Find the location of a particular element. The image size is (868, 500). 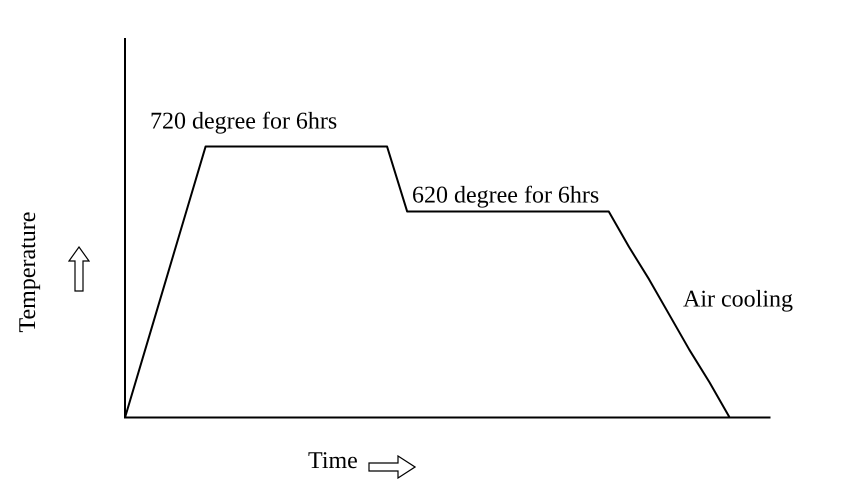

x-axis-title: Time is located at coordinates (333, 461).